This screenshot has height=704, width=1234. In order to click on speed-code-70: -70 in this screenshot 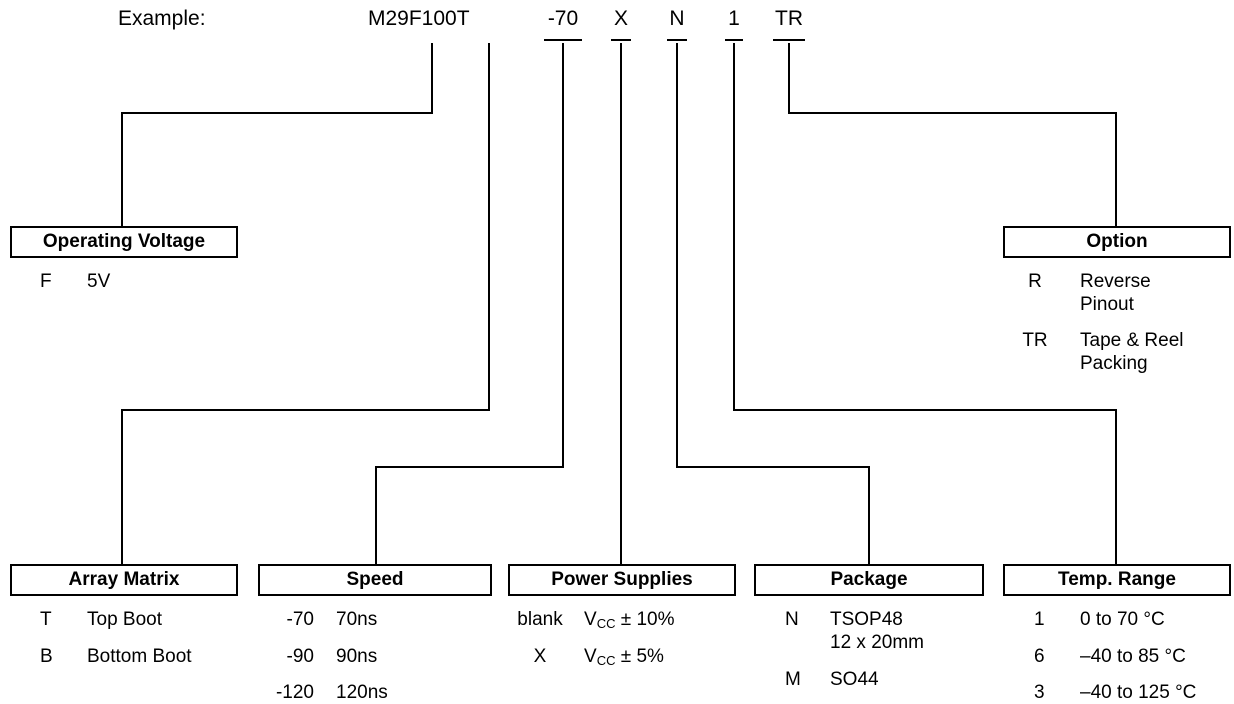, I will do `click(300, 619)`.